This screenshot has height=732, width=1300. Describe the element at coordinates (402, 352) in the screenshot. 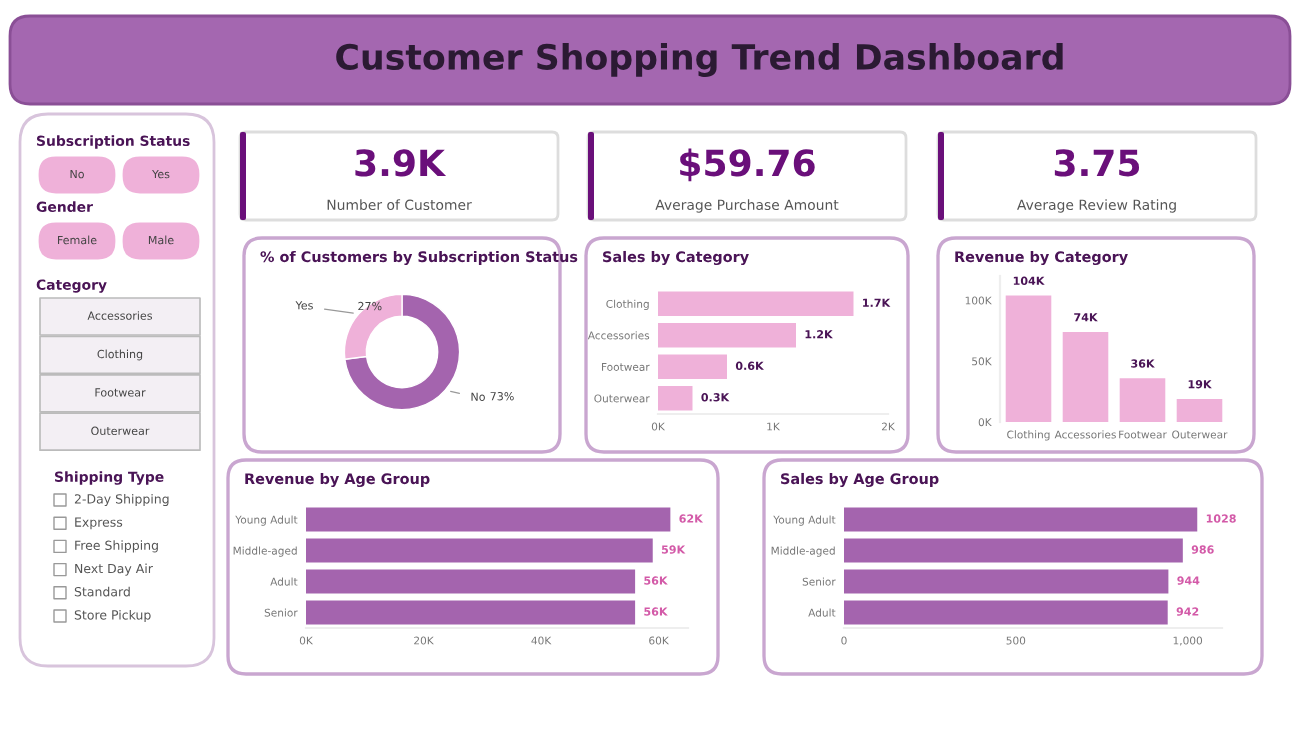

I see `donut-slice` at that location.